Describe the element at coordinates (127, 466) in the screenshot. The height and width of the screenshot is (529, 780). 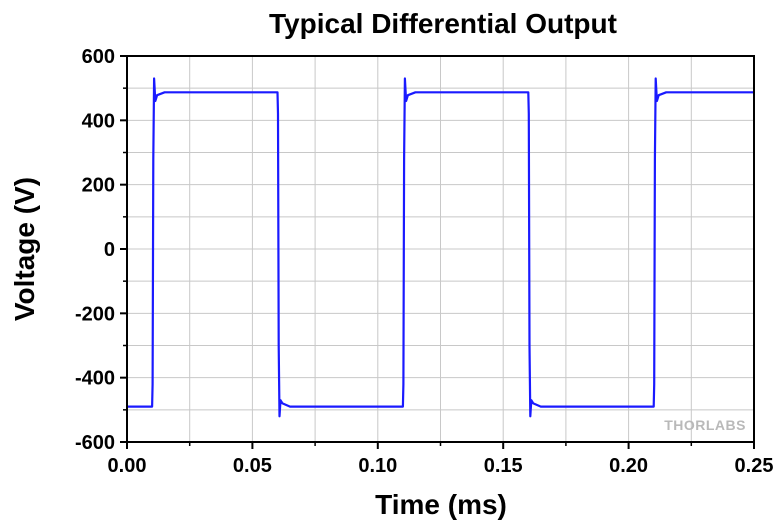
I see `x-tick-label: 0.00` at that location.